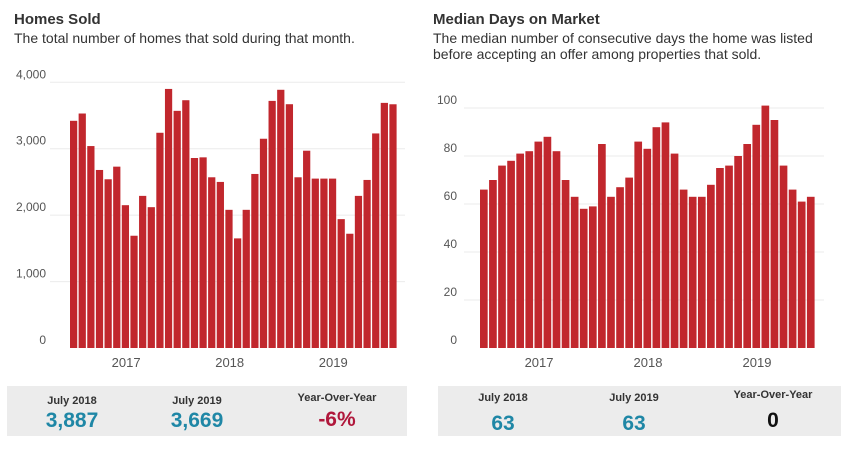 Image resolution: width=848 pixels, height=450 pixels. I want to click on stat-july-2018: July 2018 63, so click(503, 414).